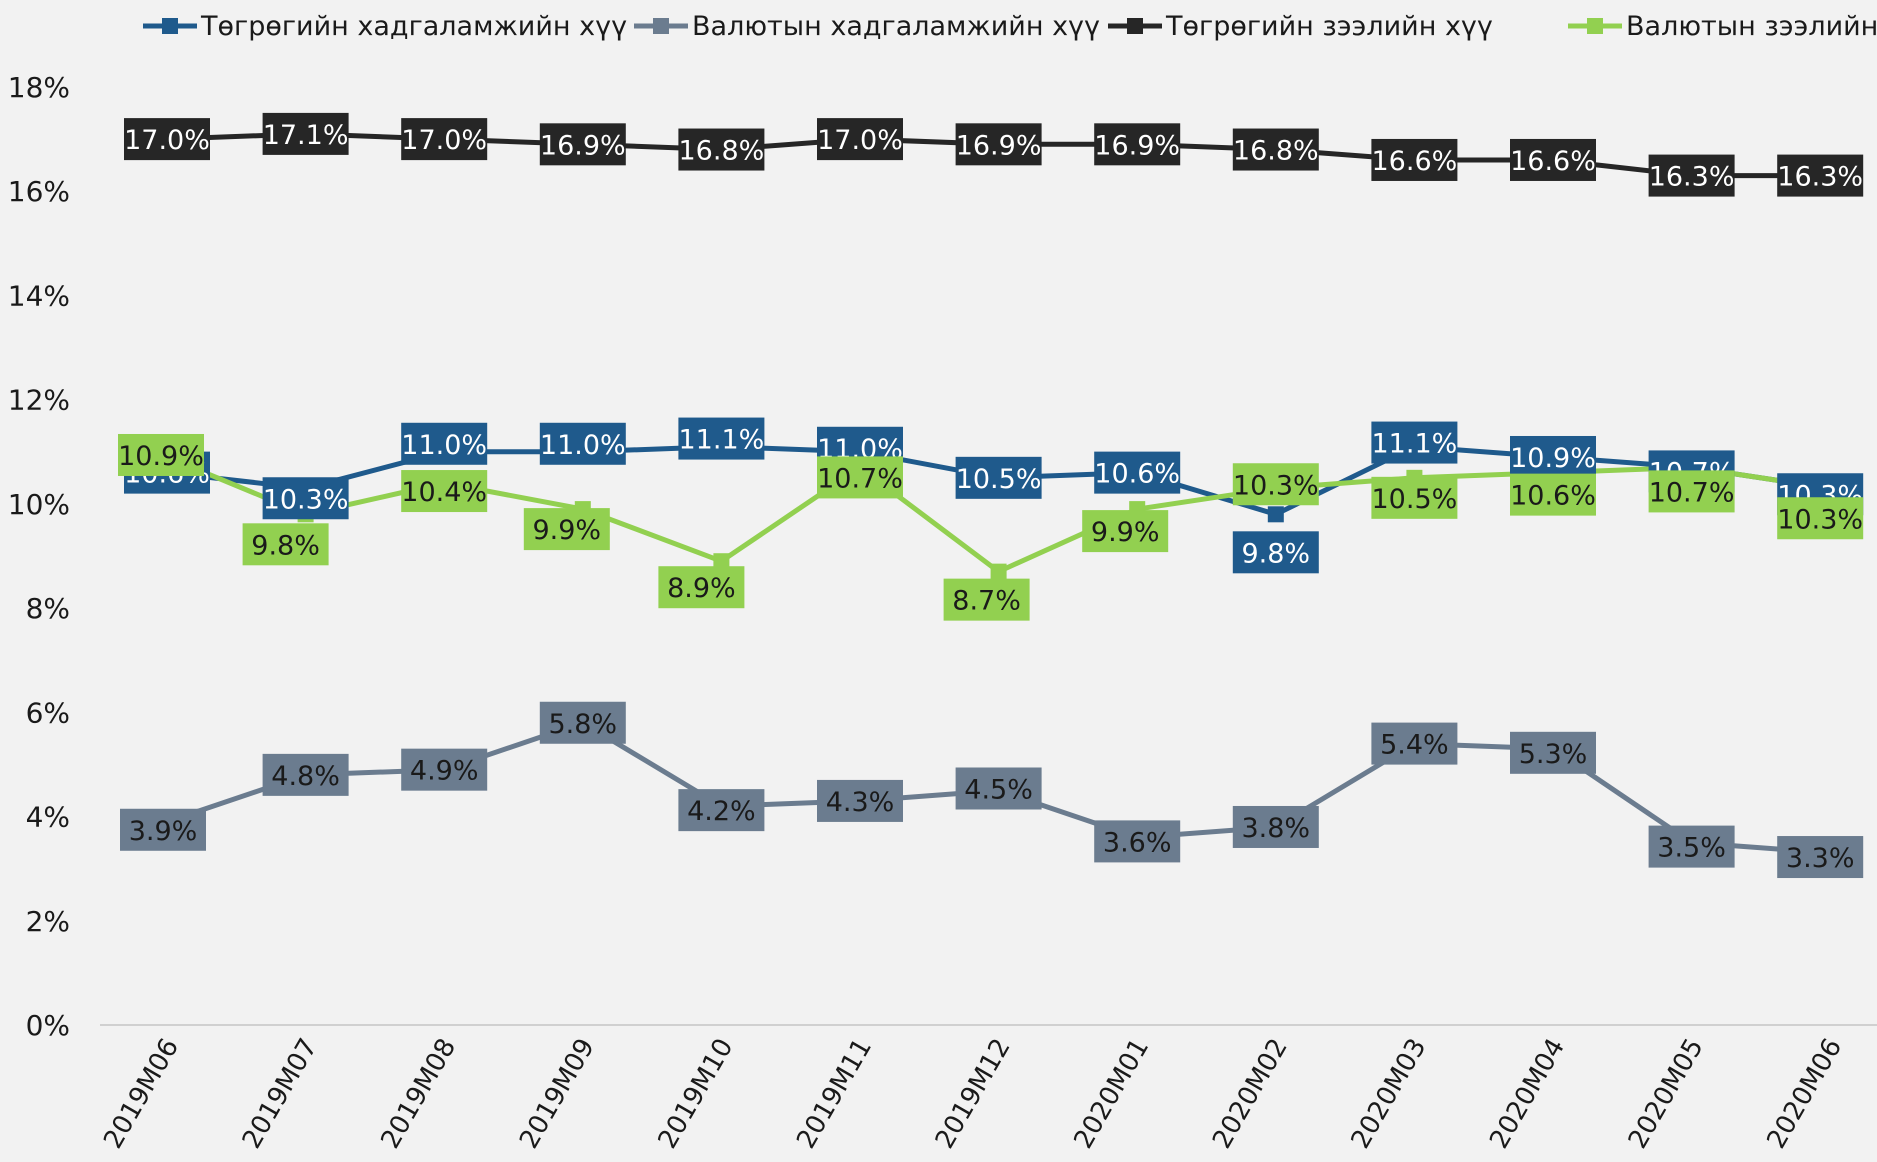  What do you see at coordinates (696, 1094) in the screenshot?
I see `x-tick-label: 2019M10` at bounding box center [696, 1094].